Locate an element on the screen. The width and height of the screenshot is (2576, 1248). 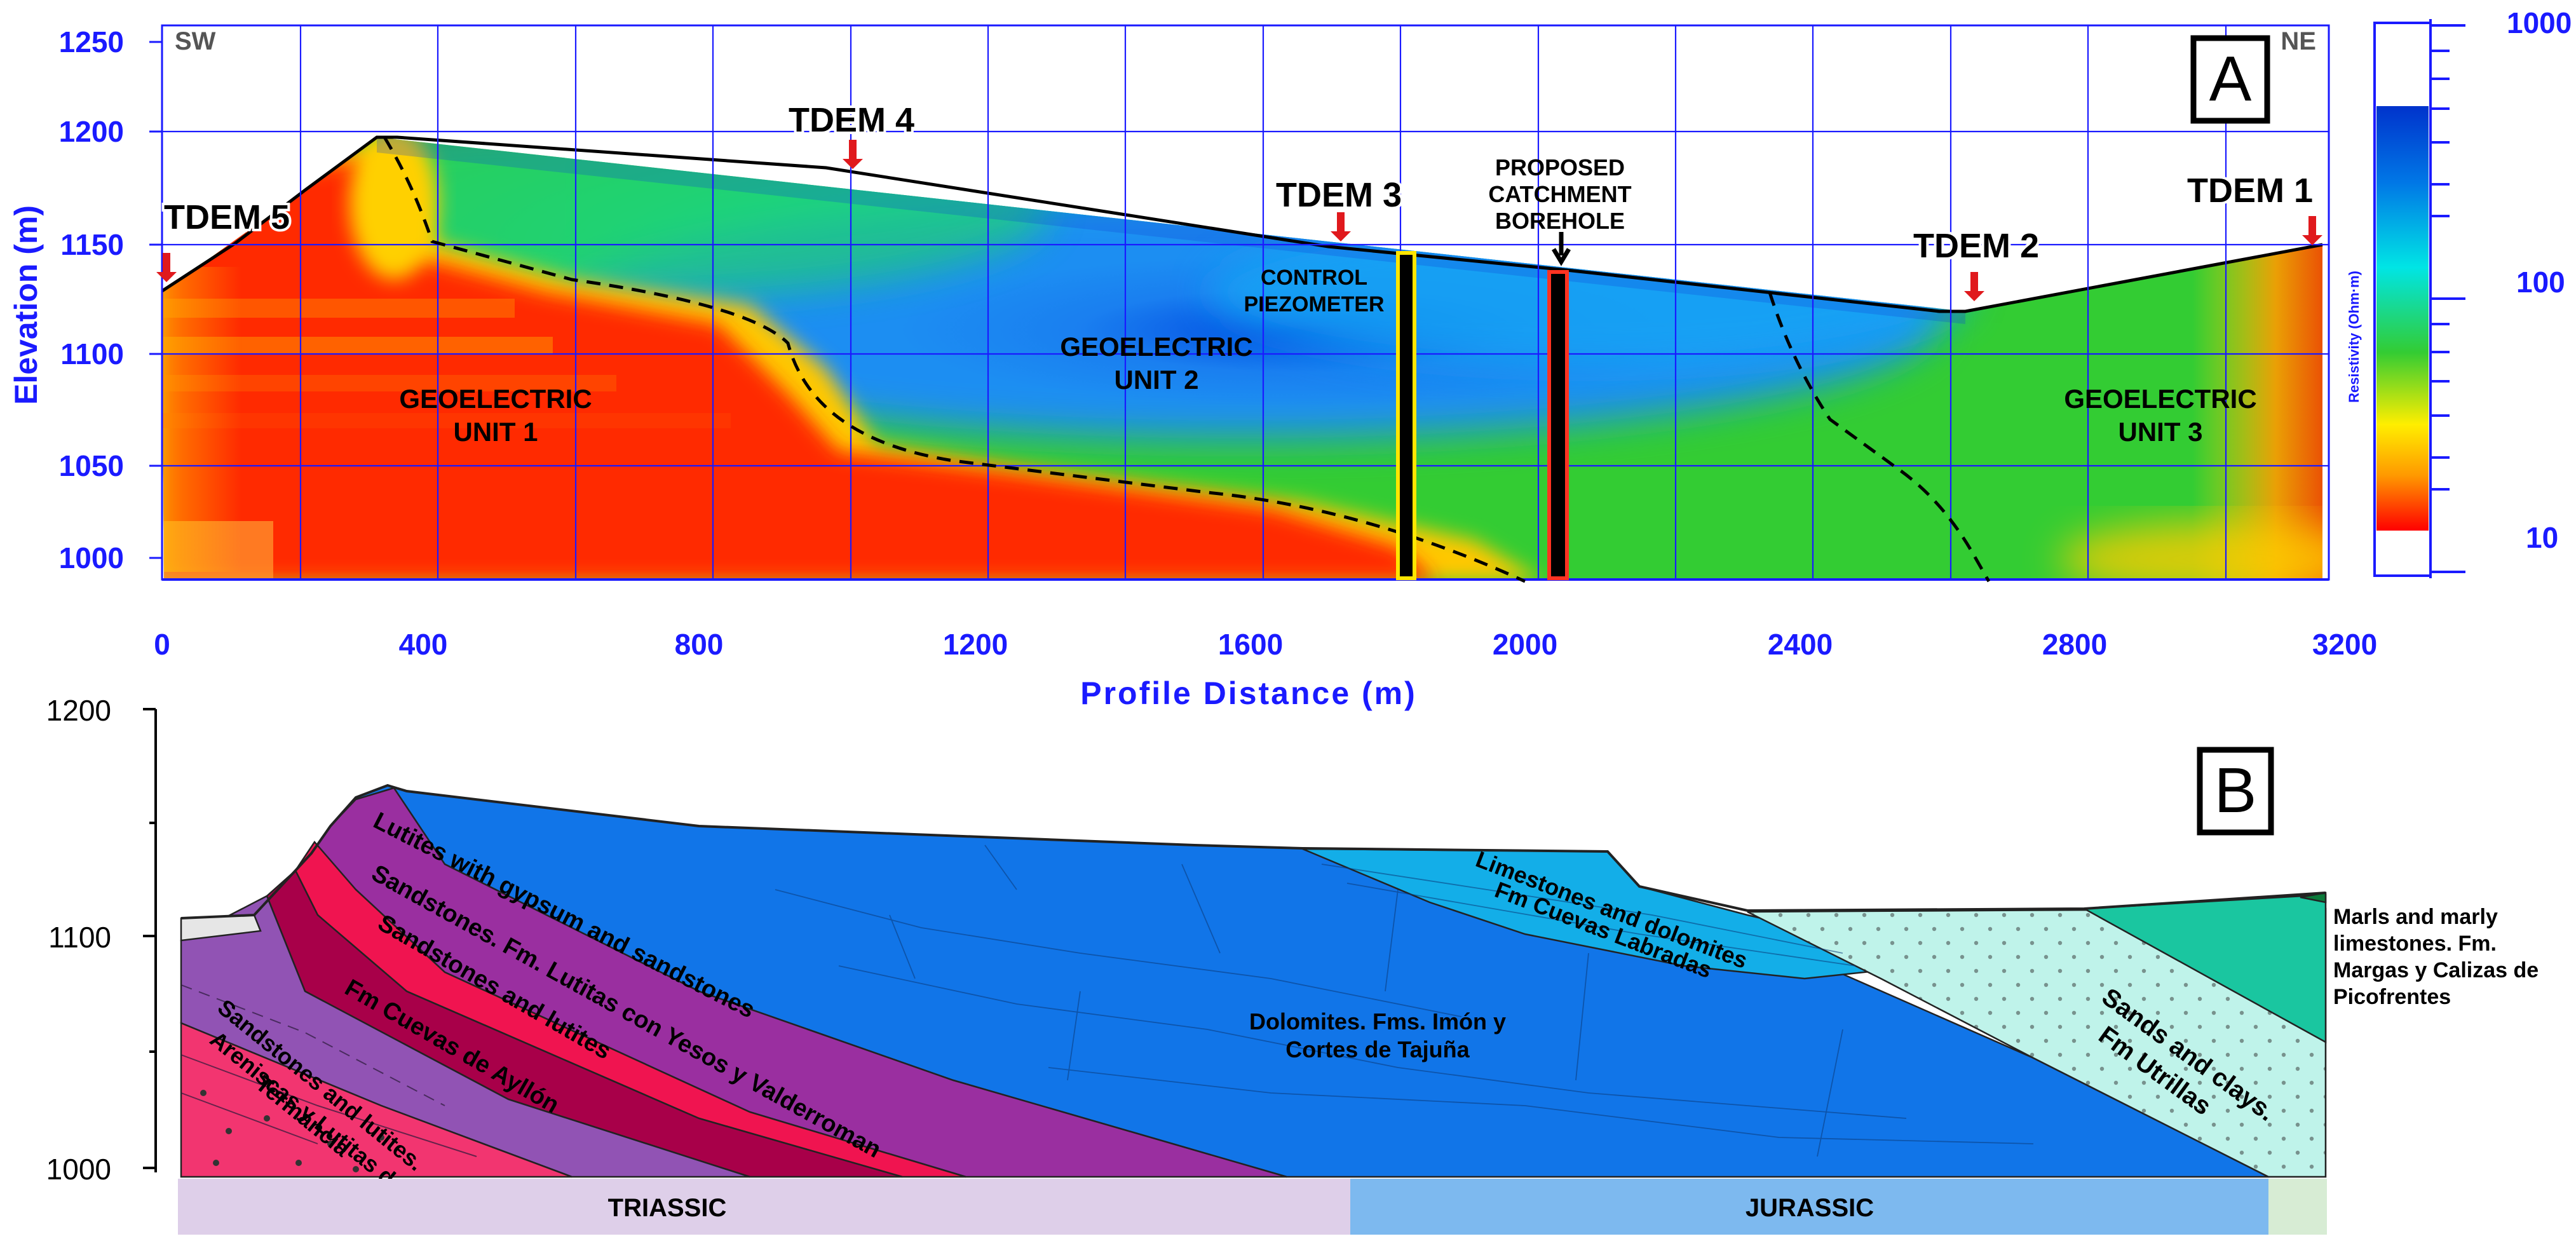
unit1-label-1: GEOELECTRIC is located at coordinates (495, 399).